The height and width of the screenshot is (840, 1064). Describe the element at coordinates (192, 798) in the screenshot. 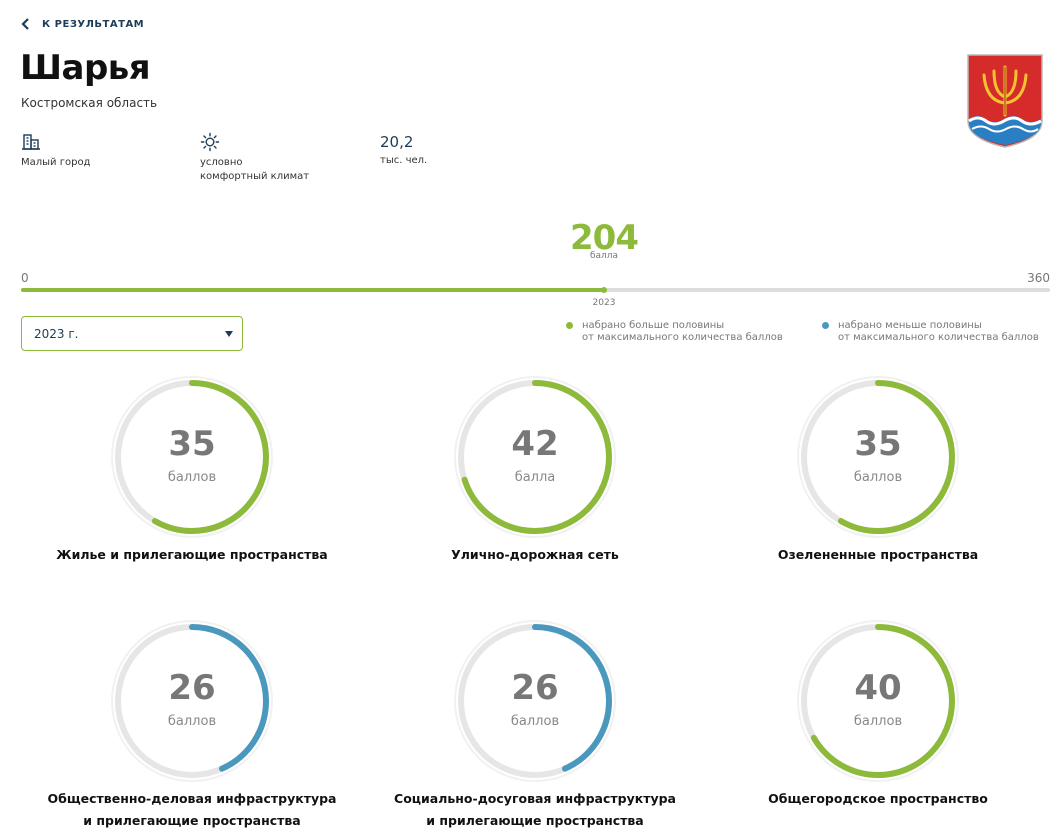

I see `category-title-line-1: Общественно-деловая инфраструктура` at that location.